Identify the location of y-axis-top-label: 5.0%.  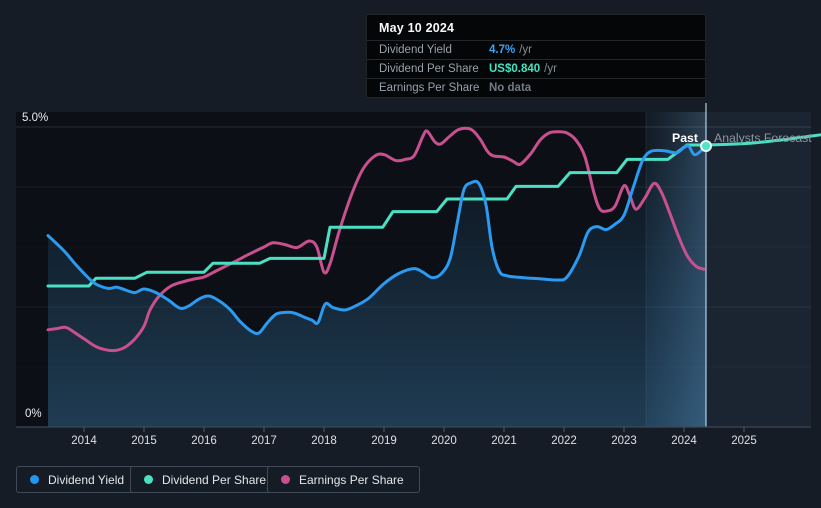
(35, 118).